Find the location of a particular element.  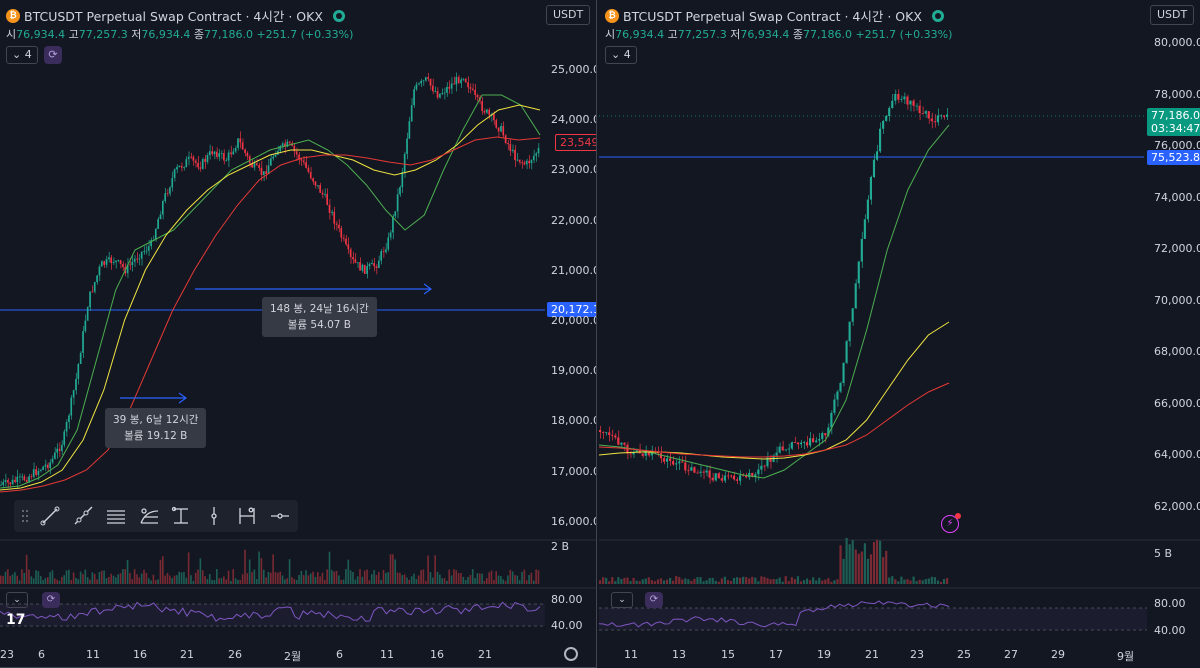

right-rsi-line is located at coordinates (774, 614).